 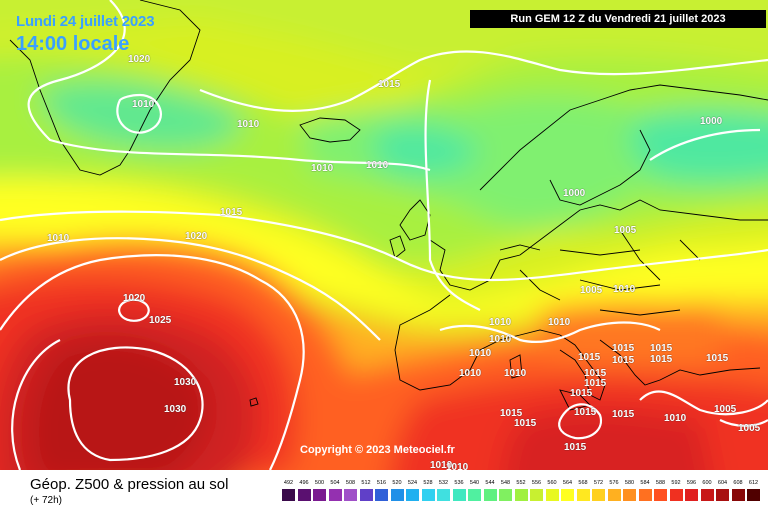 What do you see at coordinates (377, 450) in the screenshot?
I see `copyright-notice: Copyright © 2023 Meteociel.fr` at bounding box center [377, 450].